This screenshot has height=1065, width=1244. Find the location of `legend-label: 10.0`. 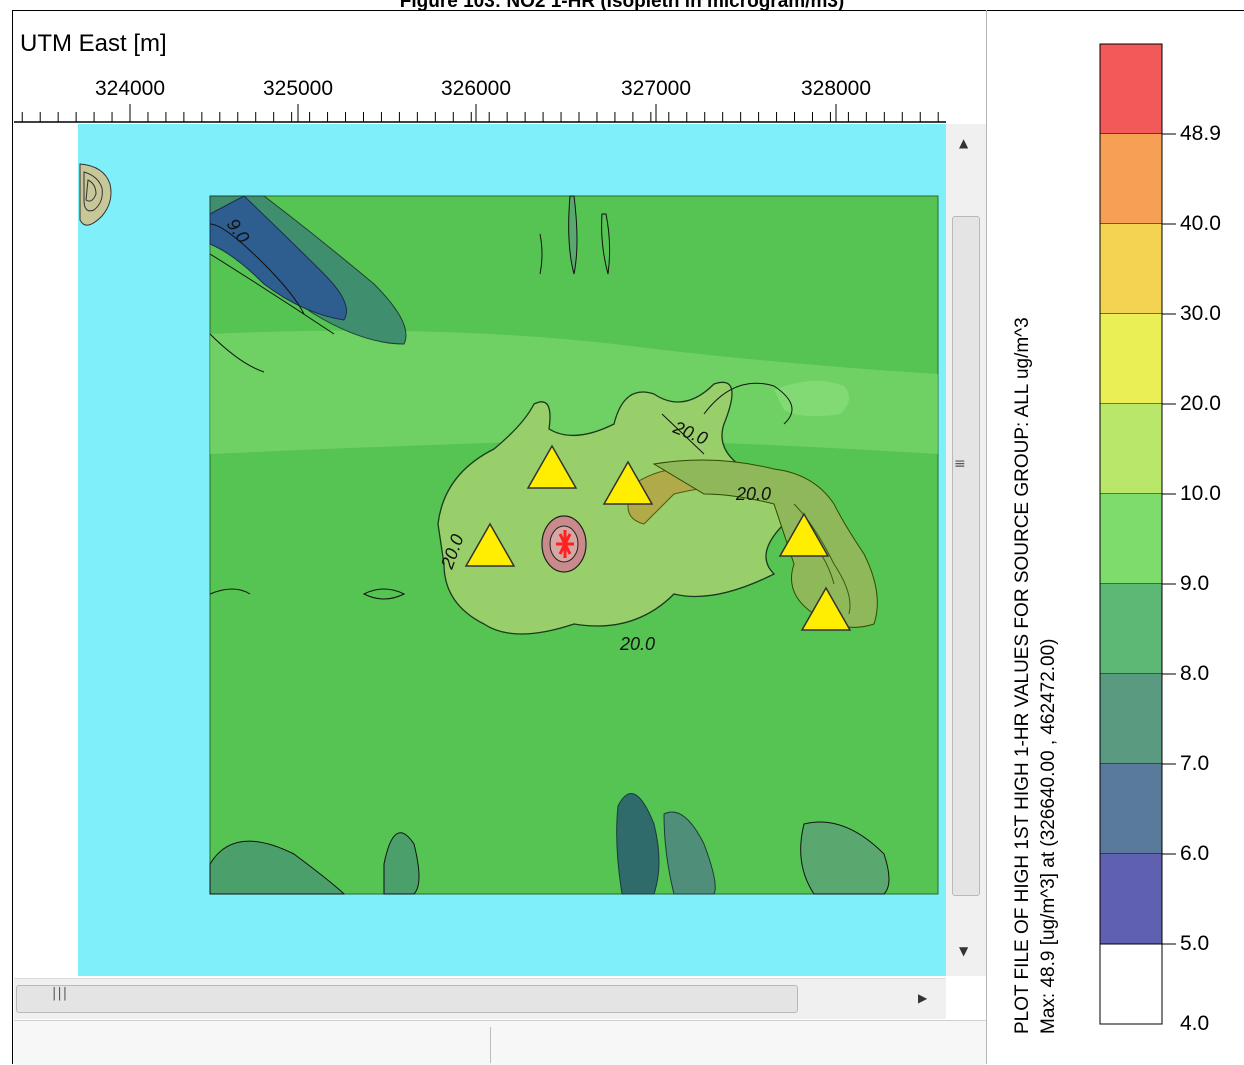

legend-label: 10.0 is located at coordinates (1200, 493).